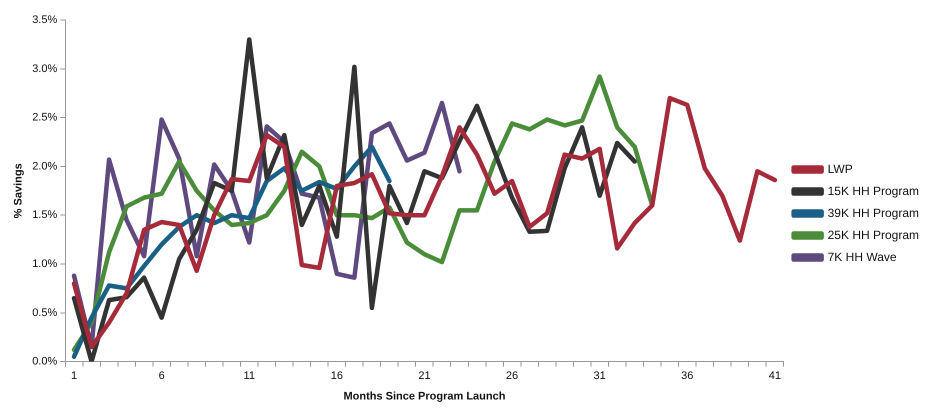  What do you see at coordinates (45, 362) in the screenshot?
I see `y-tick-label: 0.0%` at bounding box center [45, 362].